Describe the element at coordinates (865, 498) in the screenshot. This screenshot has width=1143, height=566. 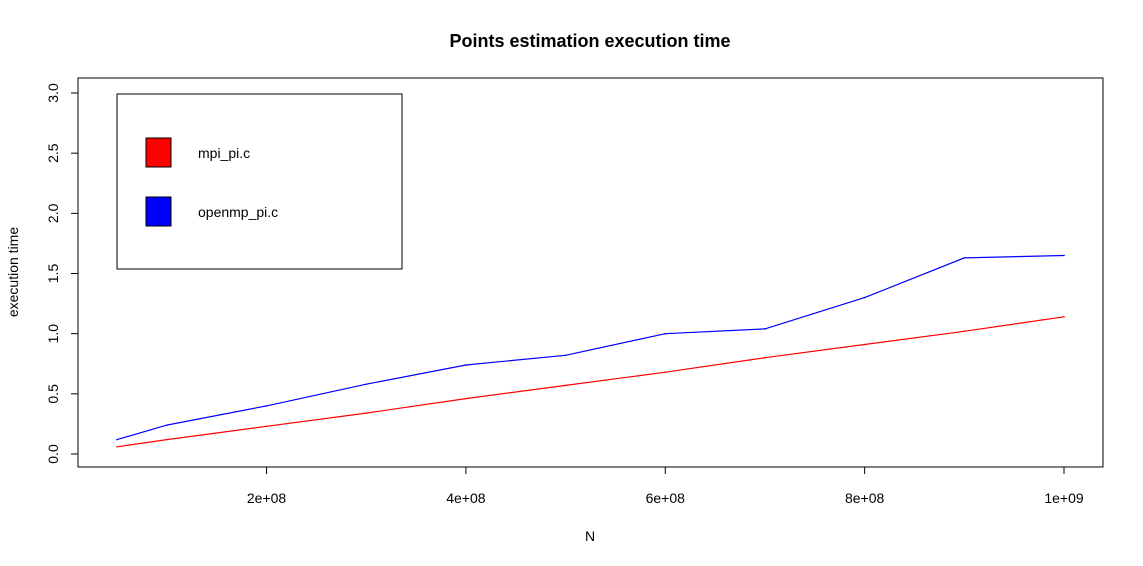
I see `x-tick-label: 8e+08` at that location.